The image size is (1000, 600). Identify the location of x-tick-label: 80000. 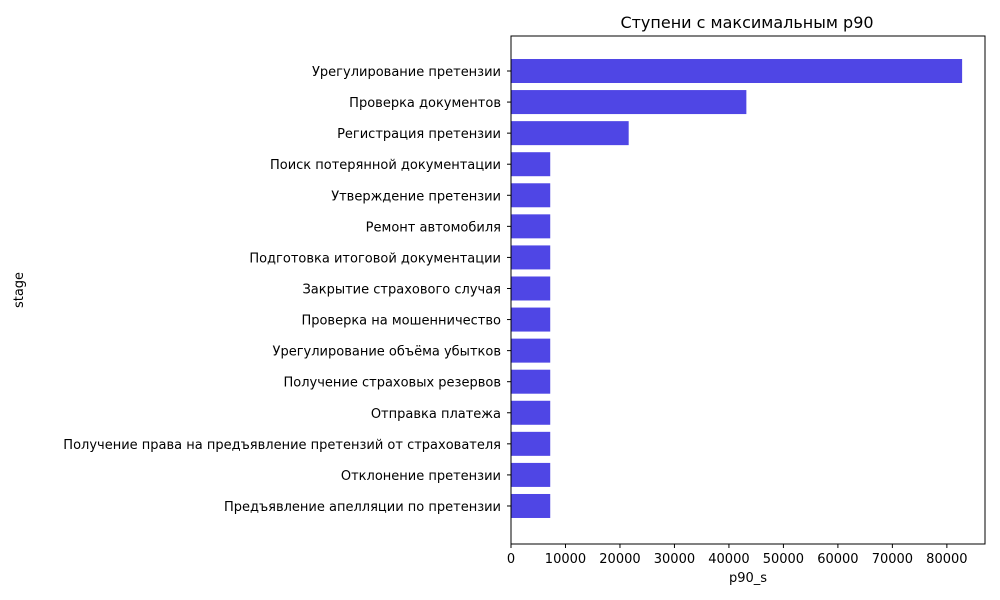
(946, 559).